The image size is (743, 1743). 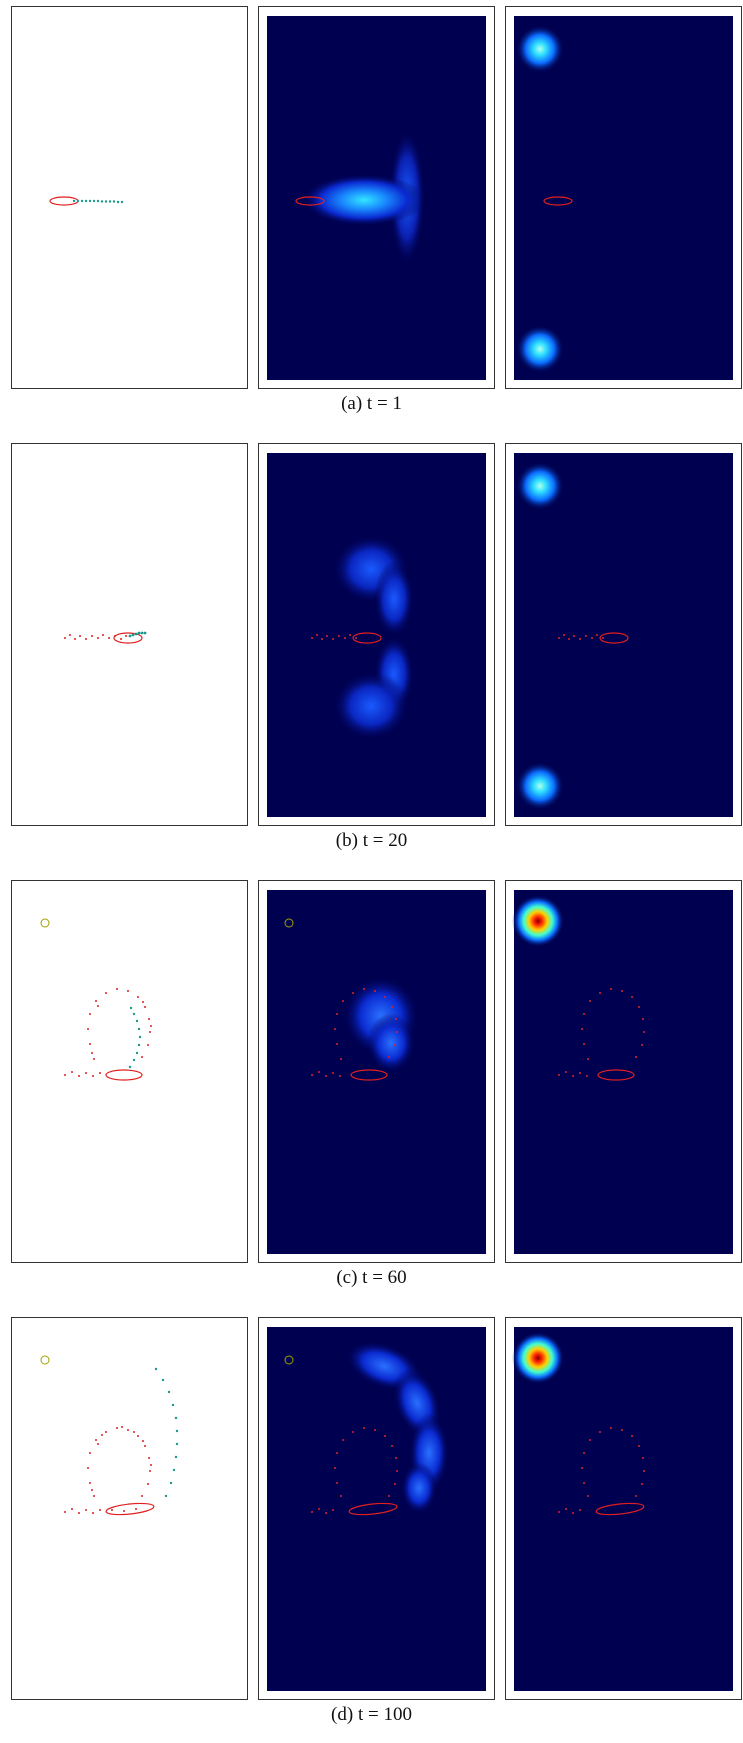 I want to click on heatmap-panel-c-right, so click(x=623, y=1071).